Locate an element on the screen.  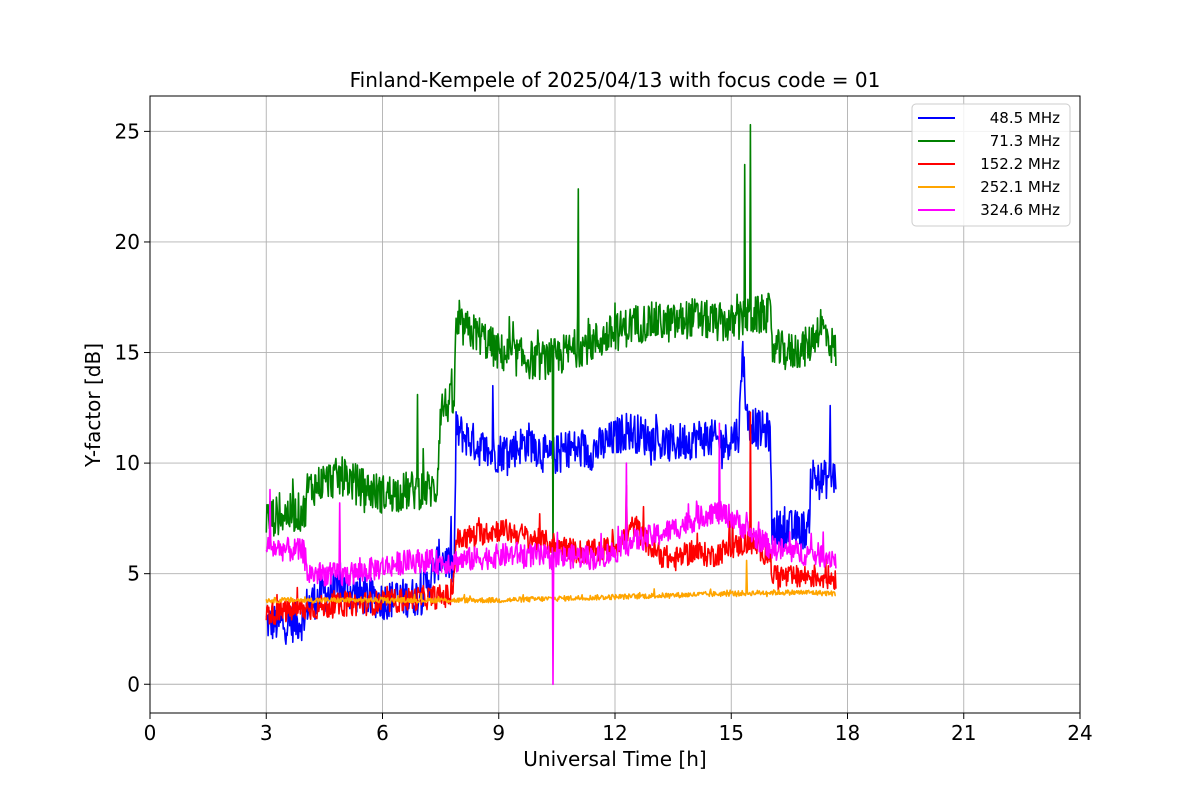
y-tick-label: 25 is located at coordinates (127, 131).